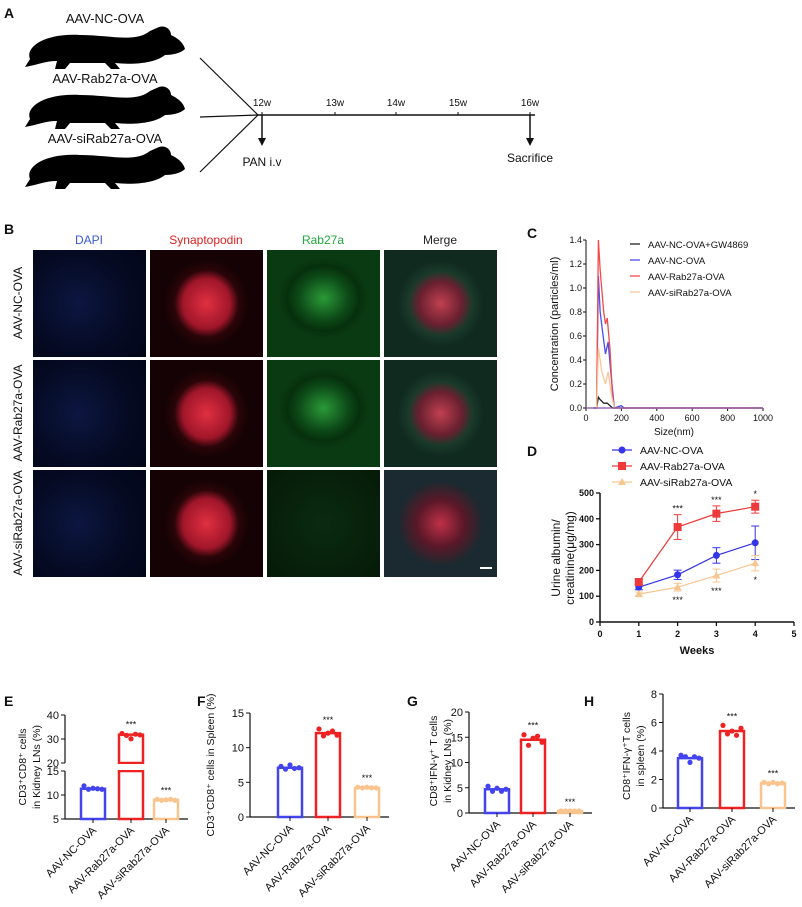 The width and height of the screenshot is (802, 907). What do you see at coordinates (656, 418) in the screenshot?
I see `x-tick-label: 400` at bounding box center [656, 418].